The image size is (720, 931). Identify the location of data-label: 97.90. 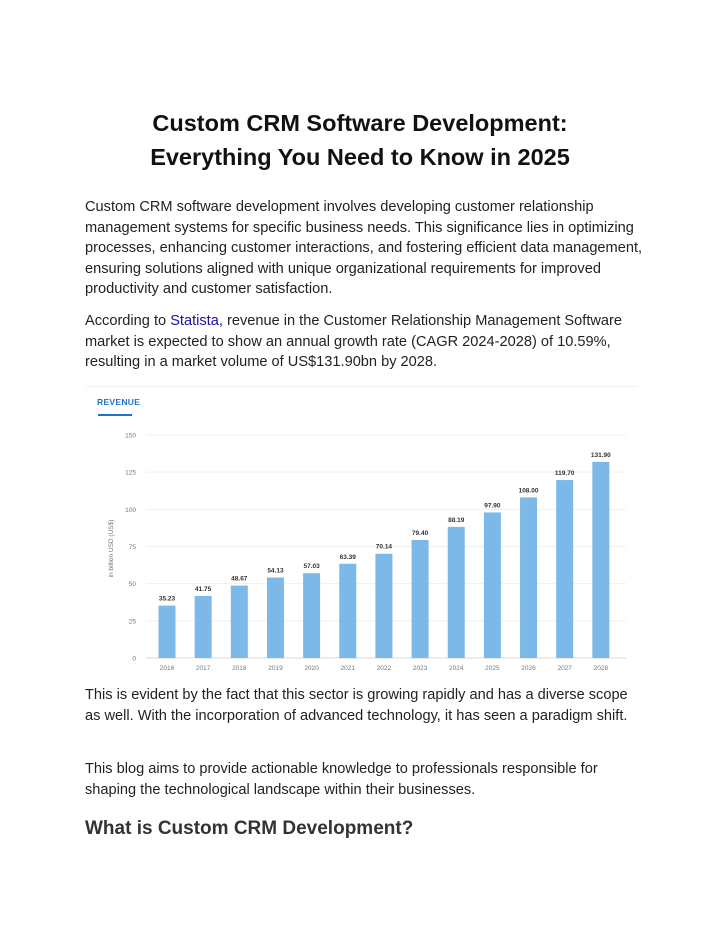
(492, 505).